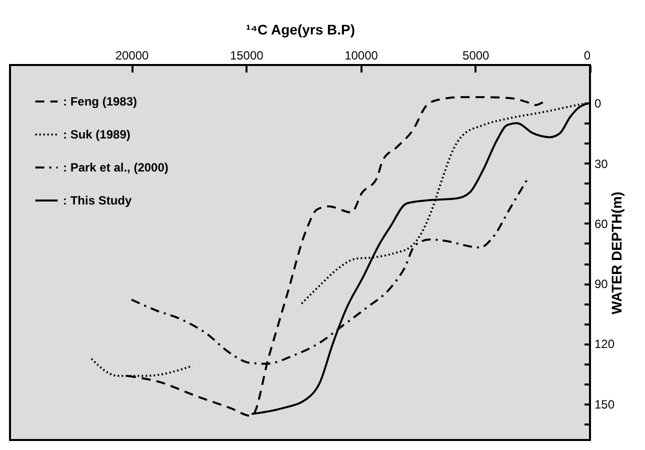 The width and height of the screenshot is (645, 450). What do you see at coordinates (115, 167) in the screenshot?
I see `legend-label: : Park et al., (2000)` at bounding box center [115, 167].